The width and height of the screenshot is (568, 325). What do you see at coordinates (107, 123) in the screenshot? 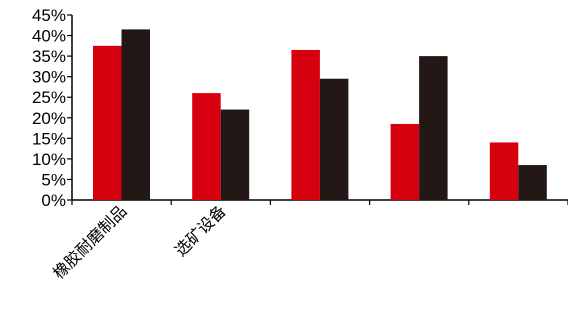
I see `bar-series1-cat1` at bounding box center [107, 123].